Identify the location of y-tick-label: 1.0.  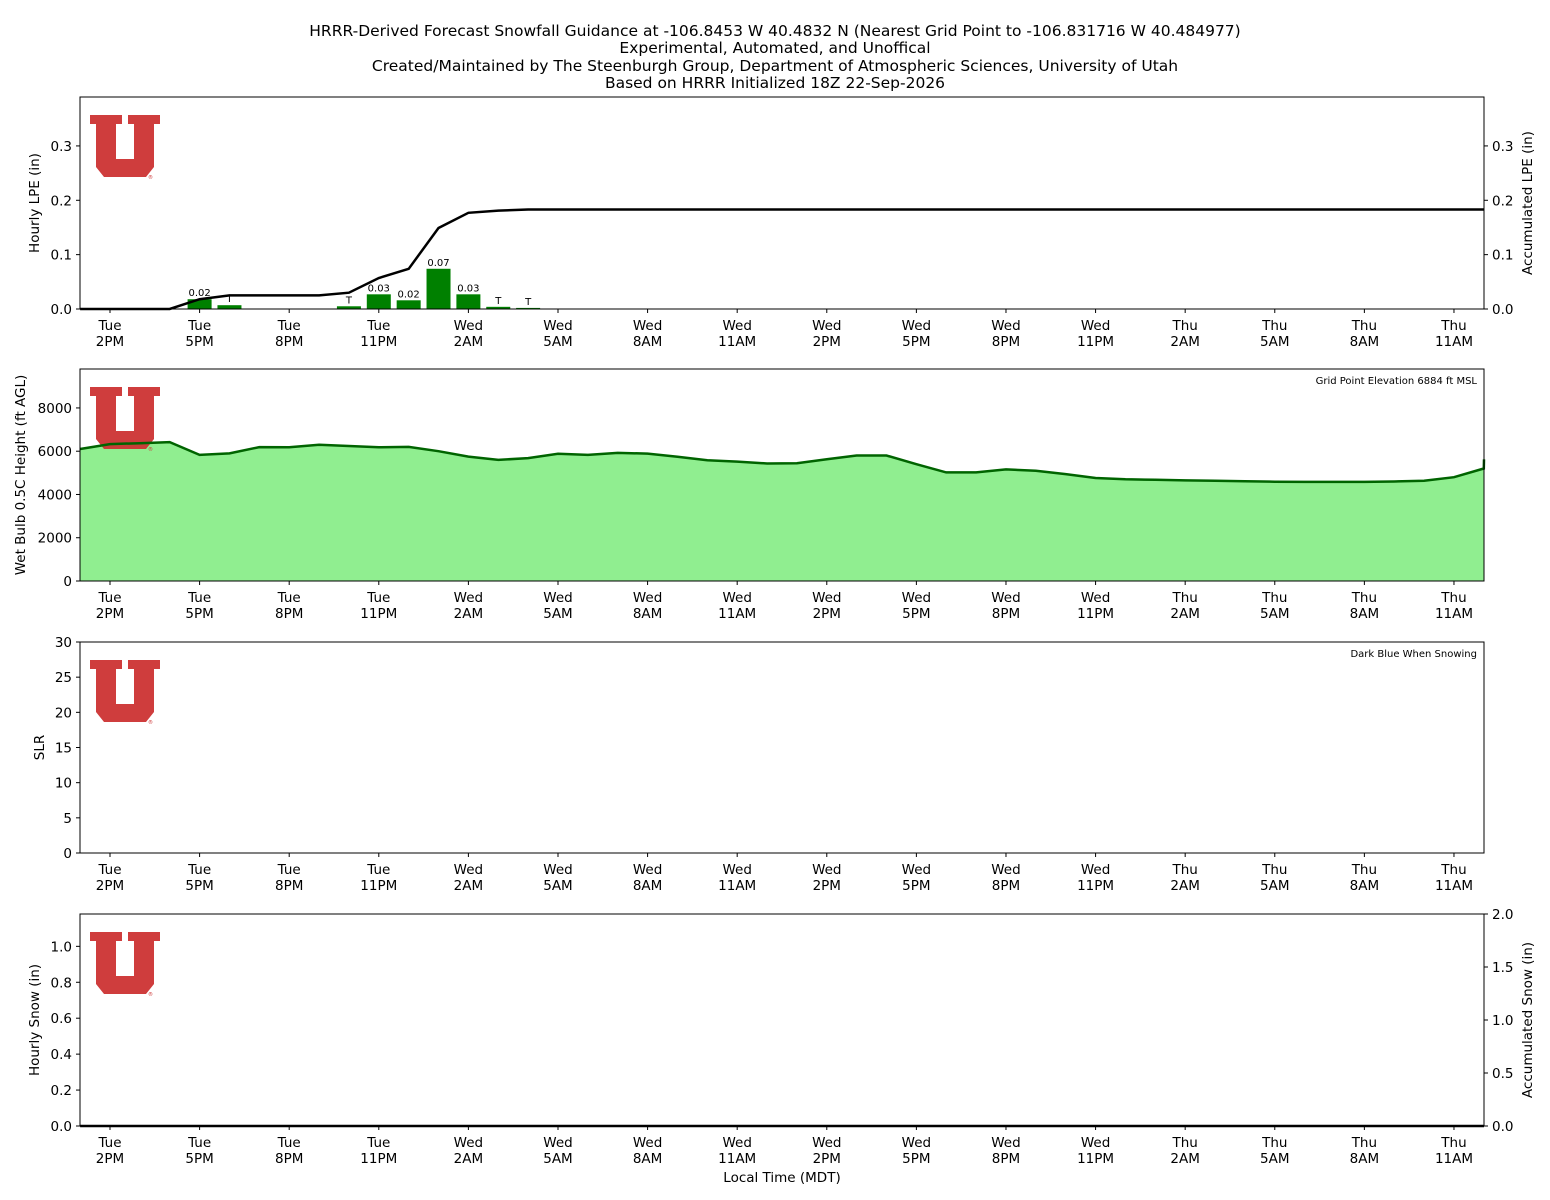
(61, 947).